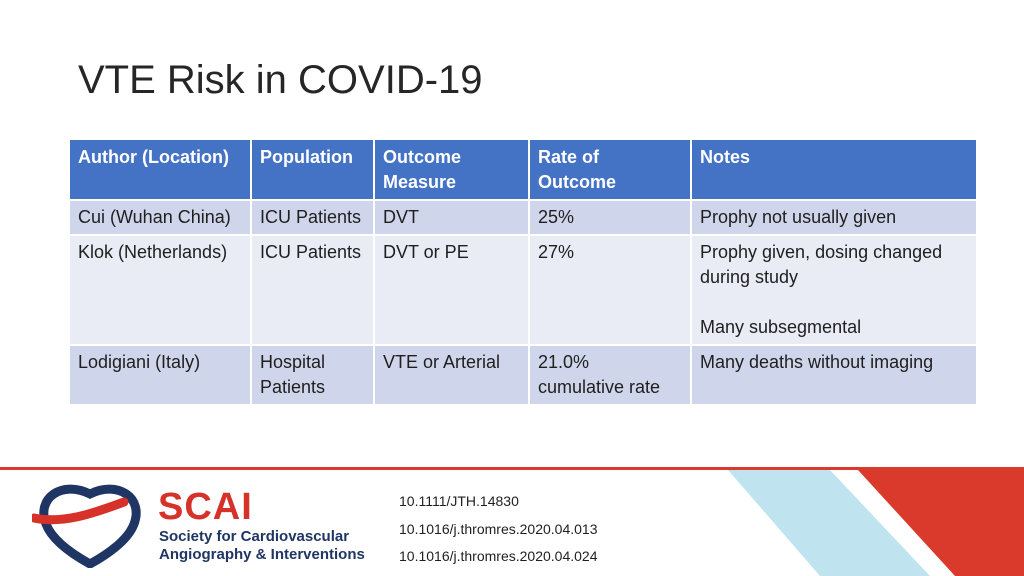 Image resolution: width=1024 pixels, height=576 pixels. I want to click on heart-swoosh, so click(80, 511).